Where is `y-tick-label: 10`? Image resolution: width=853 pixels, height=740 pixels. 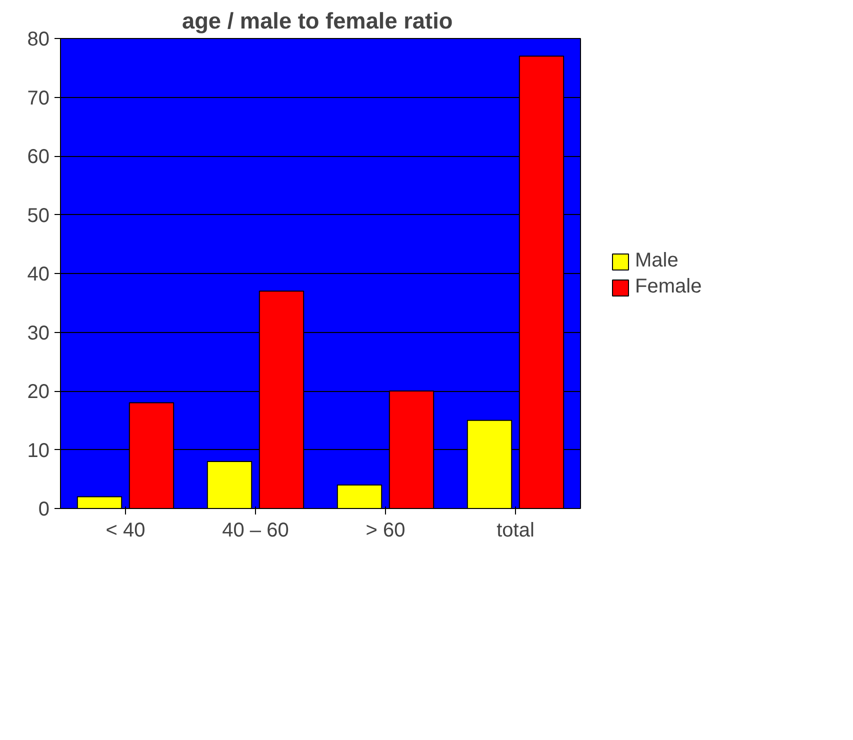
y-tick-label: 10 is located at coordinates (38, 451).